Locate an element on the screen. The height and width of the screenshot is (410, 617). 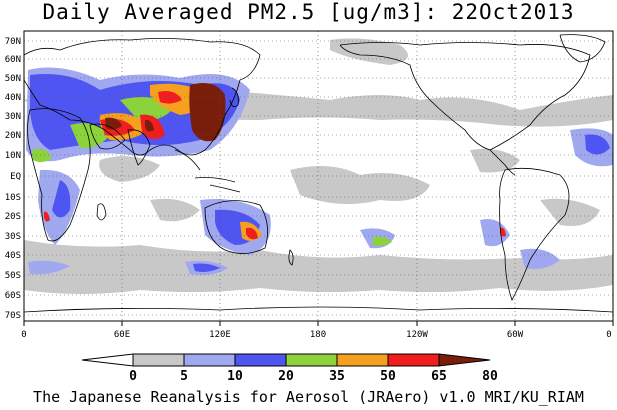
colorbar-label: 0 is located at coordinates (133, 376).